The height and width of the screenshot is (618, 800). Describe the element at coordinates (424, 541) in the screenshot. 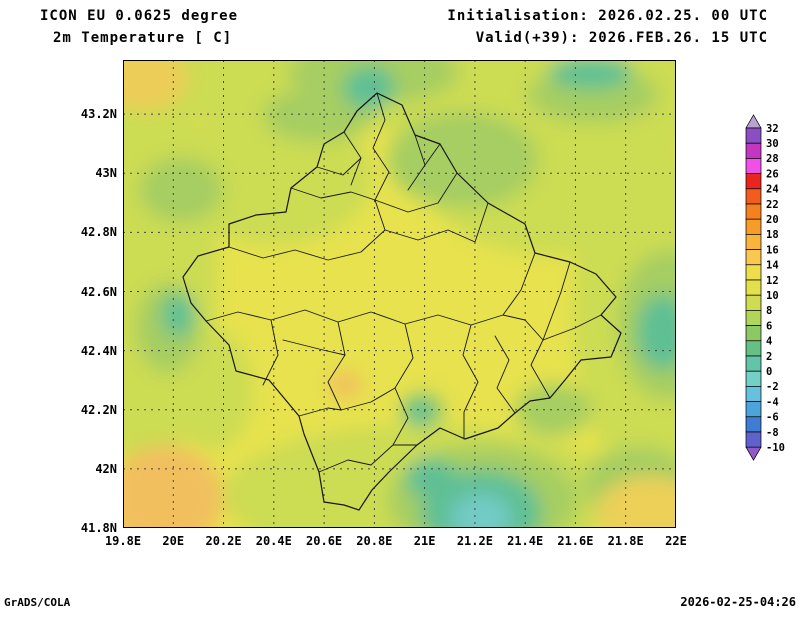

I see `lon-tick-label: 21E` at that location.